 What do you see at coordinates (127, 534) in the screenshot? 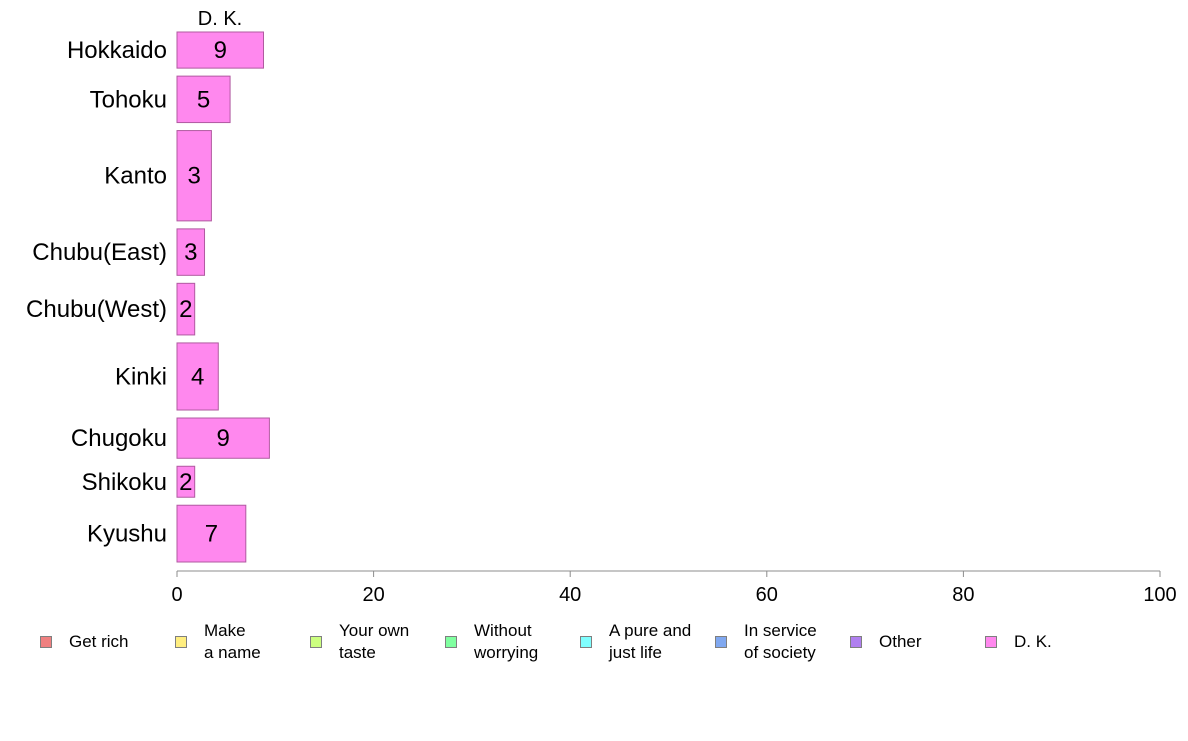
I see `category-label: Kyushu` at bounding box center [127, 534].